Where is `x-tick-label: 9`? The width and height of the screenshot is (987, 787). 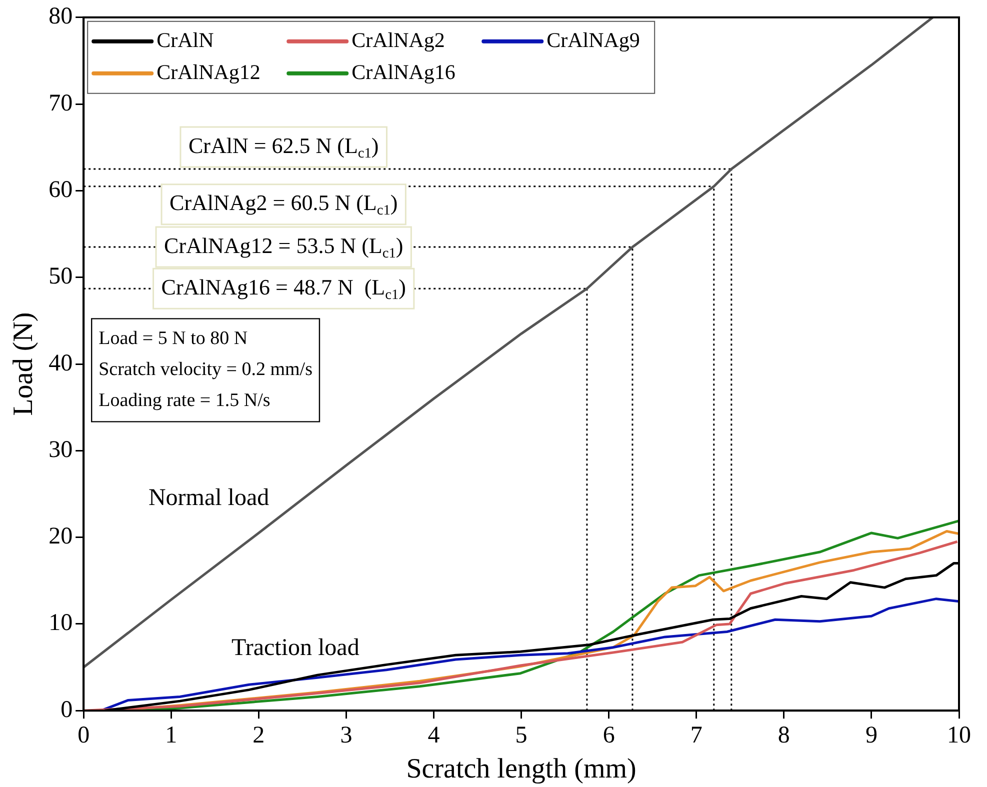
x-tick-label: 9 is located at coordinates (871, 735).